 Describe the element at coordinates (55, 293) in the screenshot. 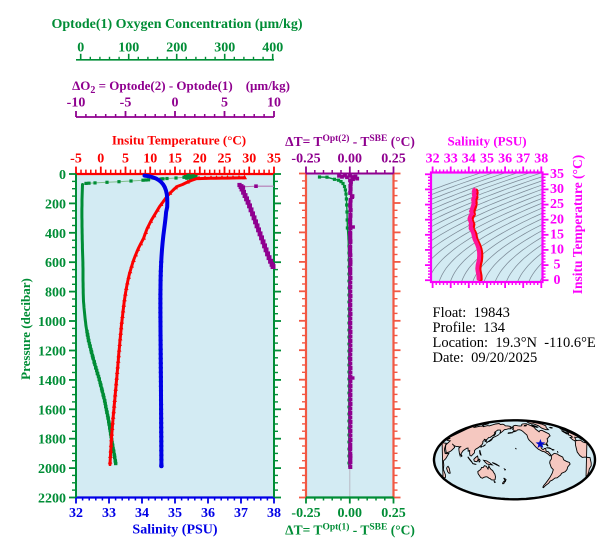

I see `svg-text: 800` at that location.